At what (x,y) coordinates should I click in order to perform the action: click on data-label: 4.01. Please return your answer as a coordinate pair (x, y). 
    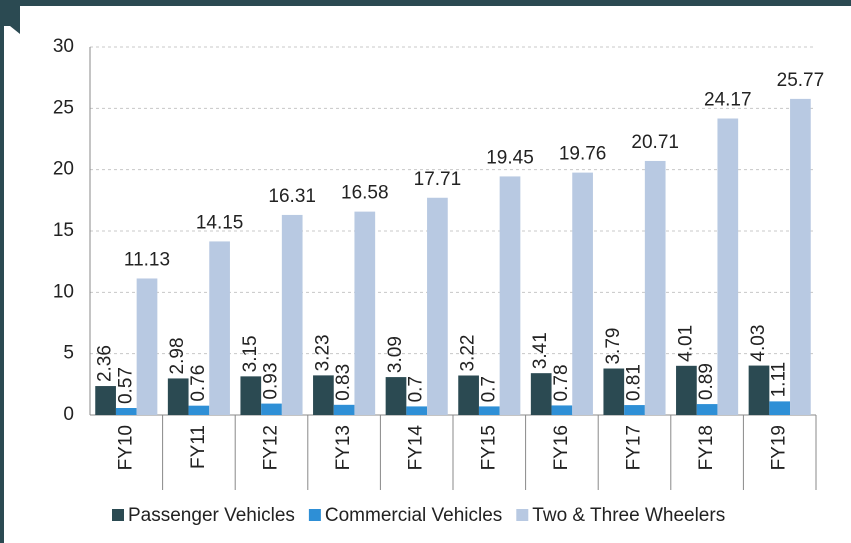
    Looking at the image, I should click on (685, 343).